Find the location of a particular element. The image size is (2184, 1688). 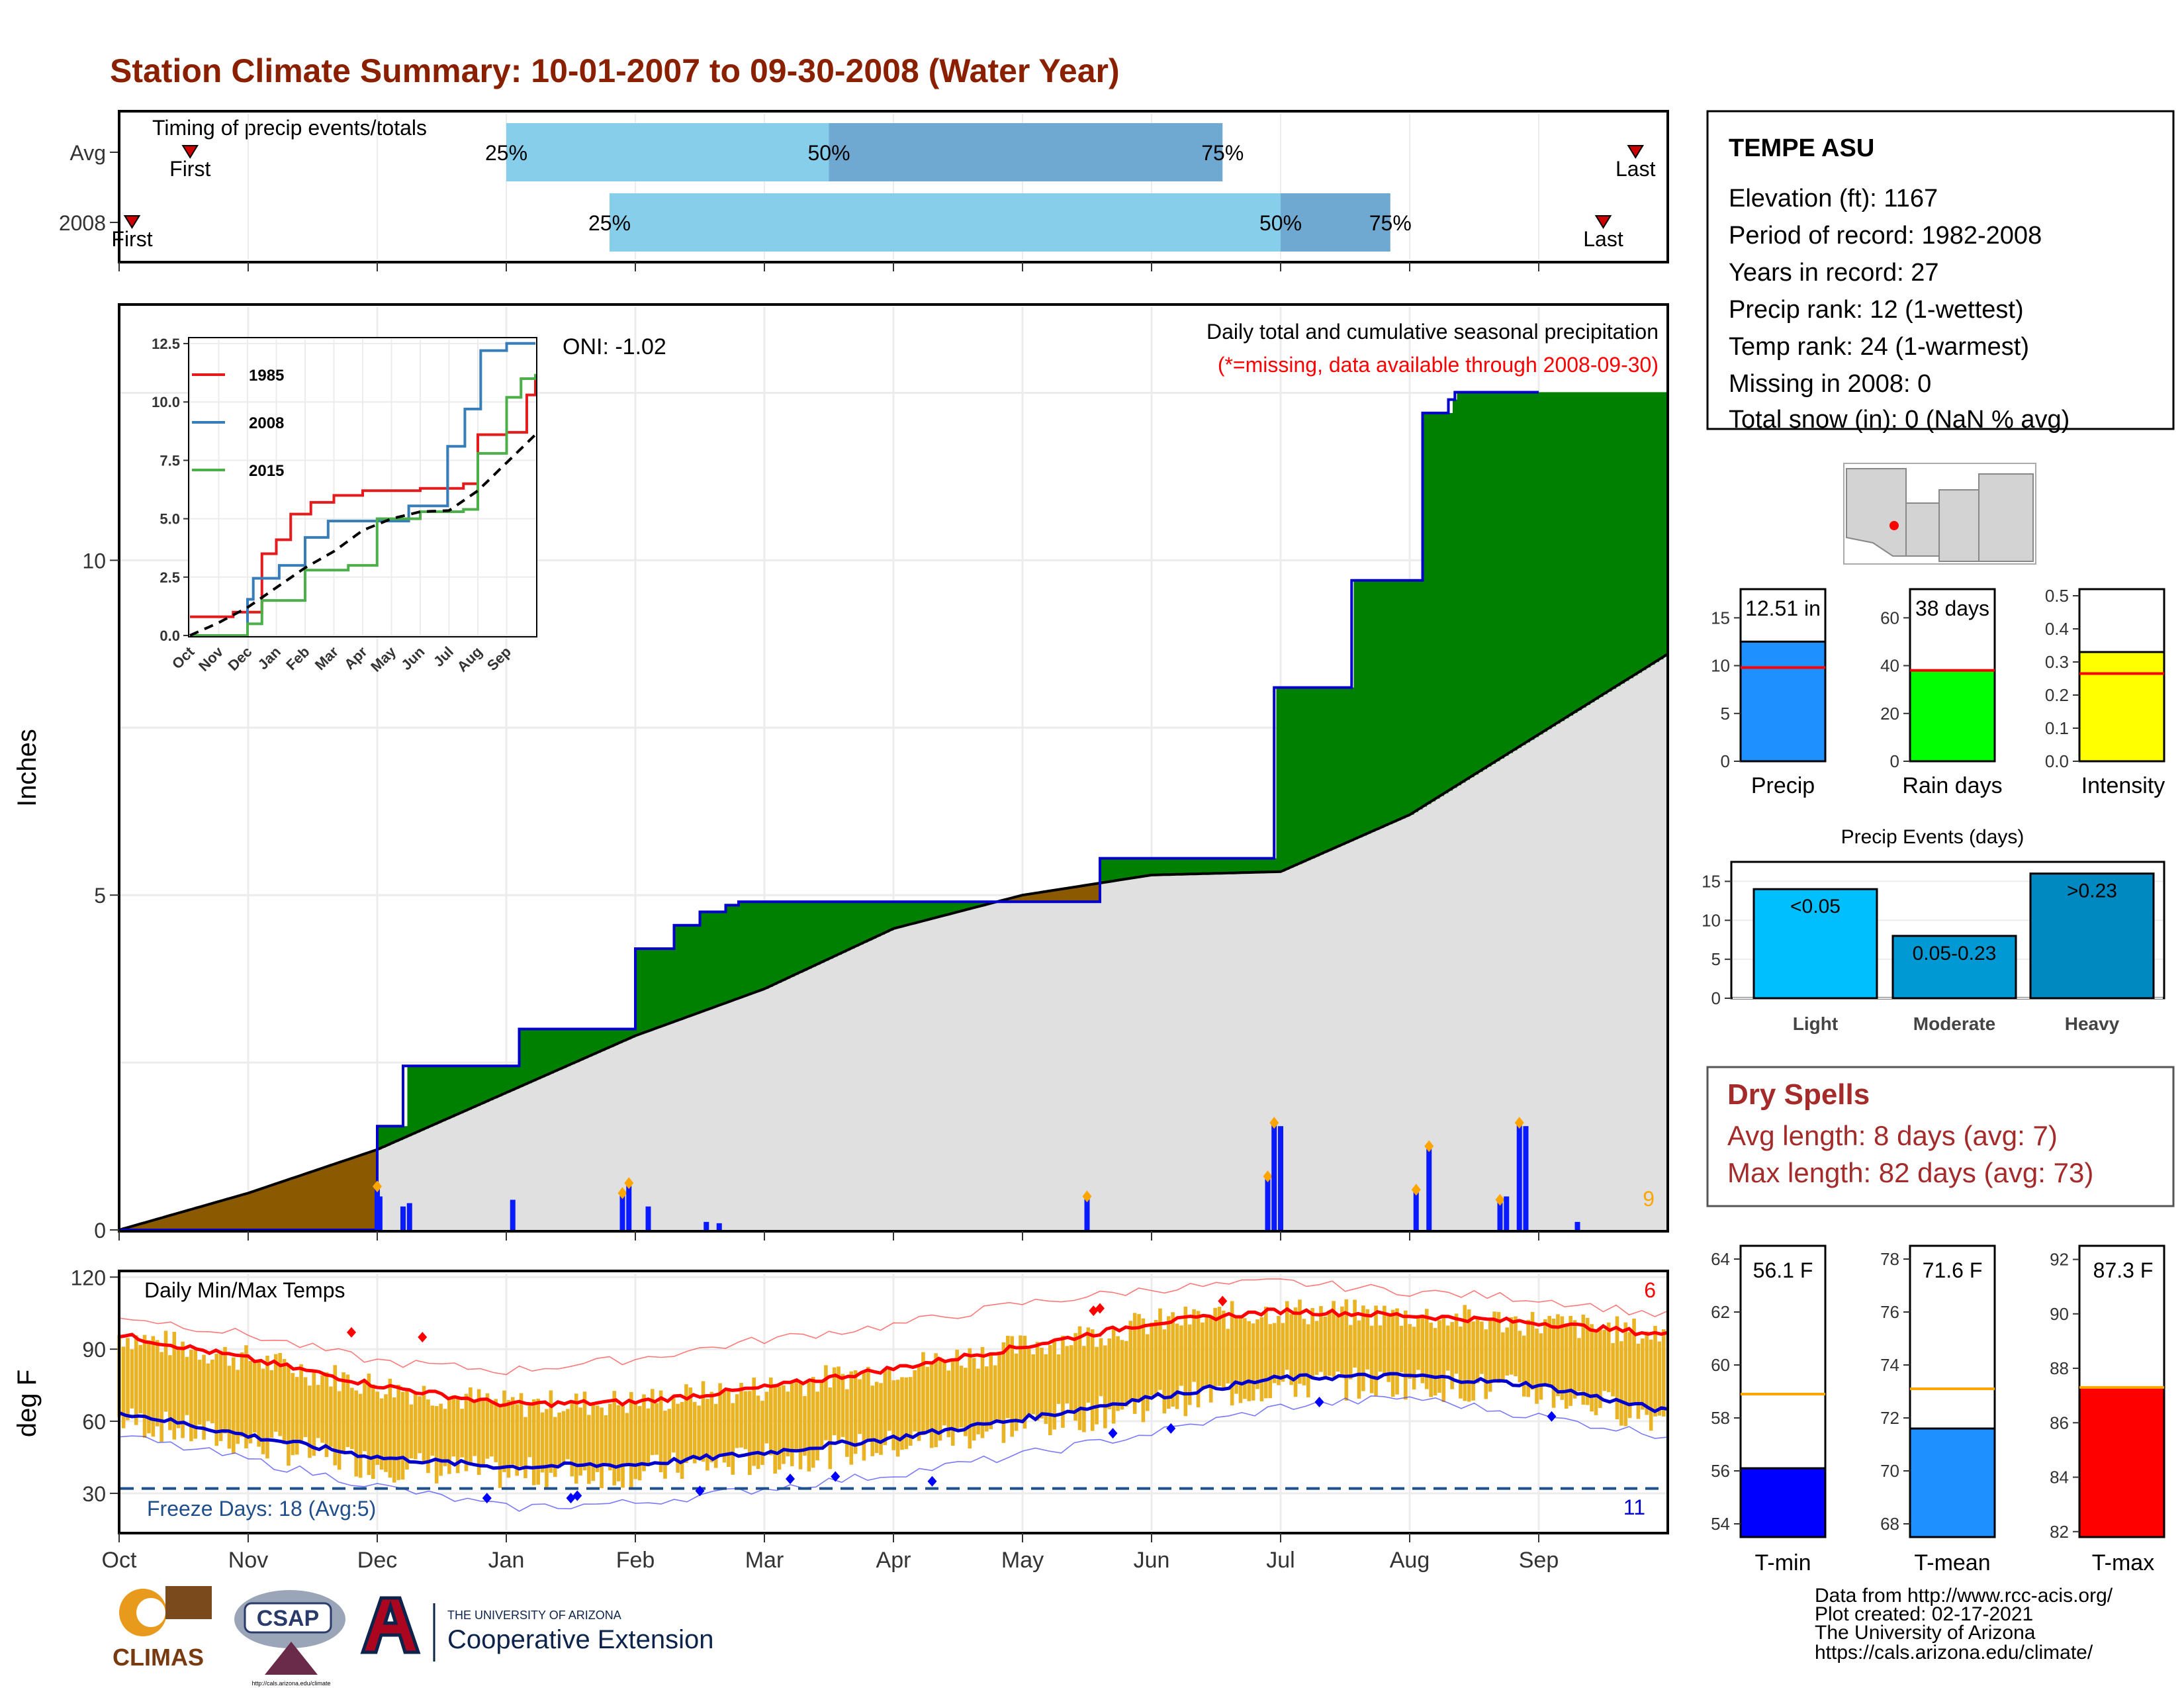

csap-logo-url: http://cals.arizona.edu/climate is located at coordinates (290, 1683).